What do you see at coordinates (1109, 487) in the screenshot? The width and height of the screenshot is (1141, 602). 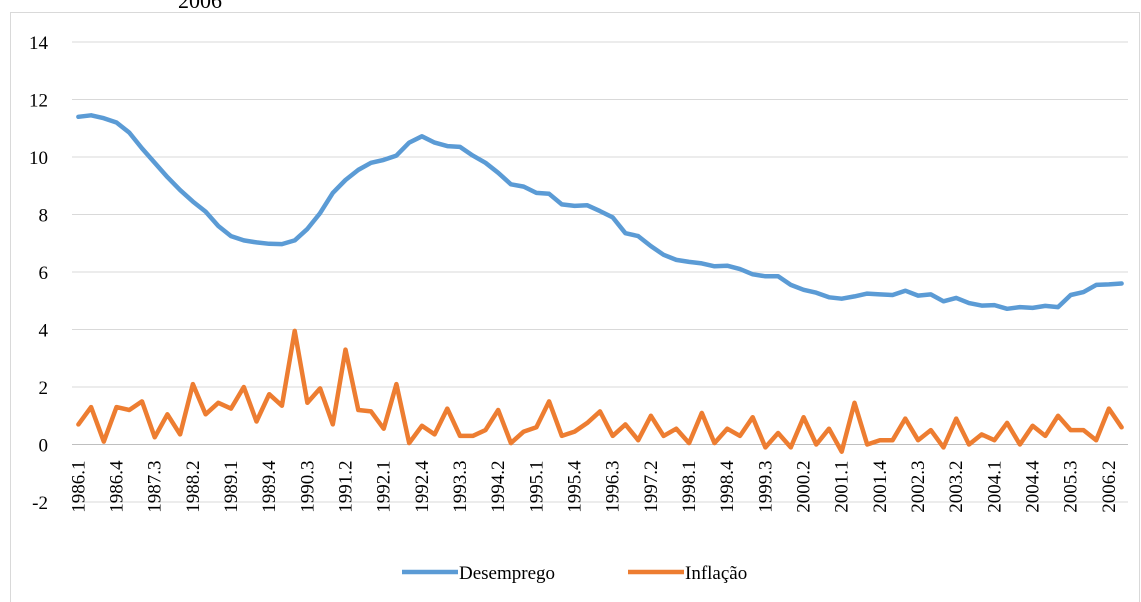 I see `x-tick-label: 2006.2` at bounding box center [1109, 487].